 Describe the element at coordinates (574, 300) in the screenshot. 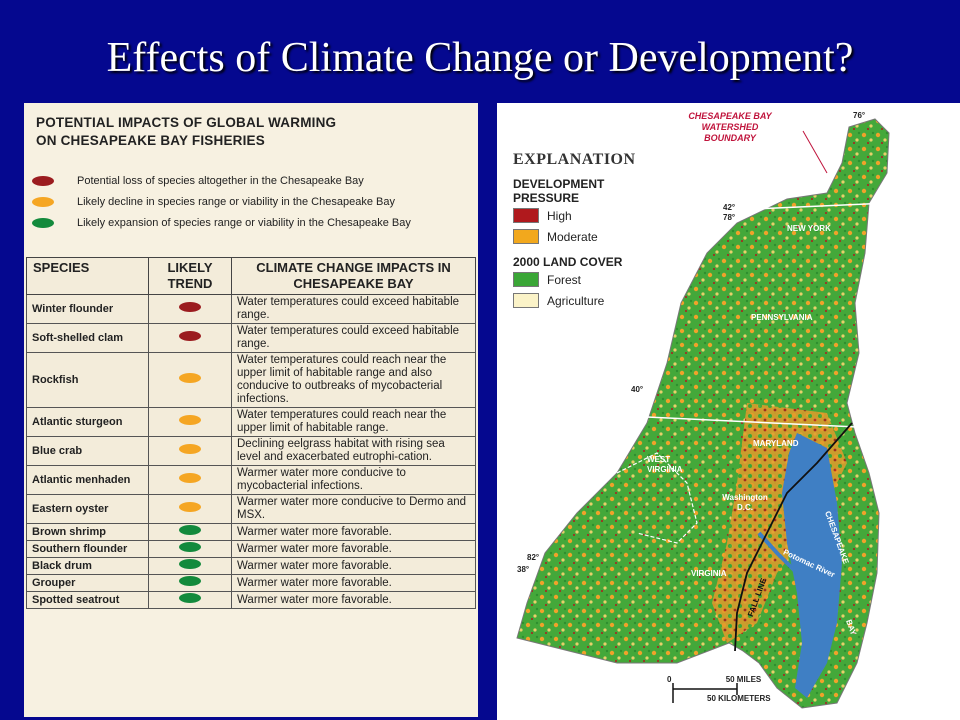

I see `legend-item-agriculture: Agriculture` at that location.